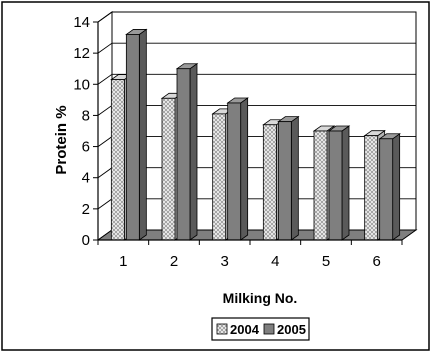  What do you see at coordinates (245, 329) in the screenshot?
I see `legend-label-2004: 2004` at bounding box center [245, 329].